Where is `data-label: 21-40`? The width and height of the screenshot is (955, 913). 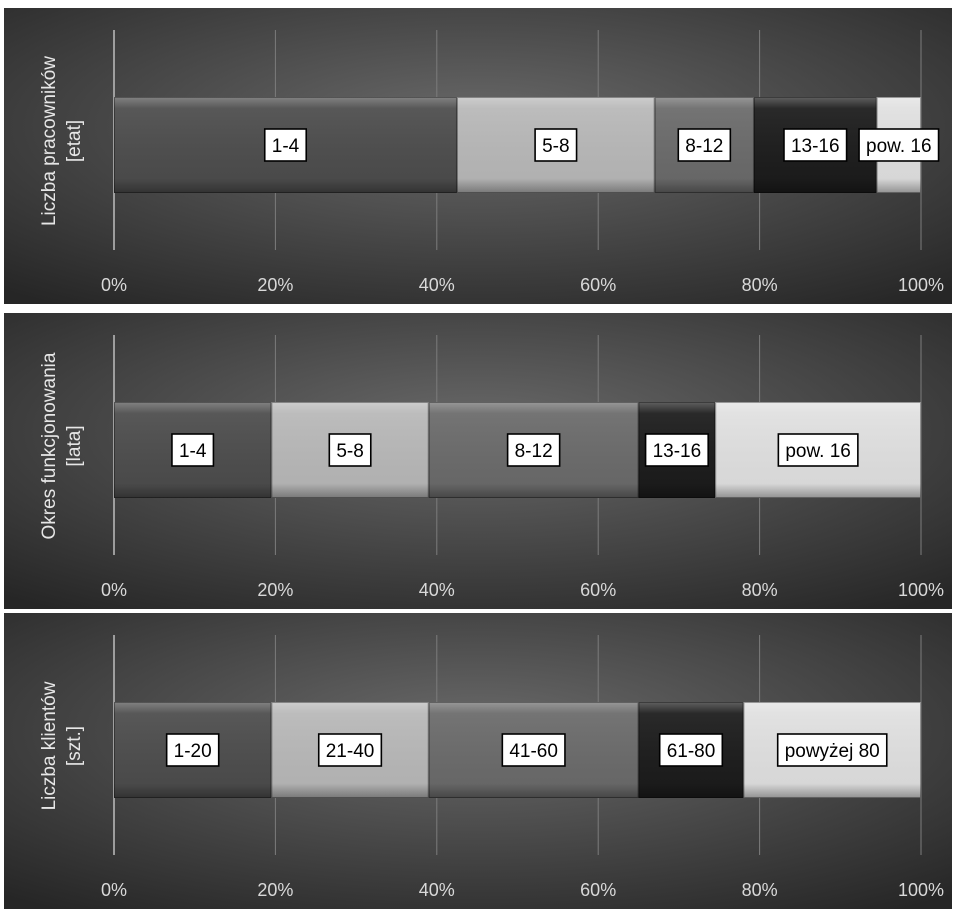
data-label: 21-40 is located at coordinates (350, 751).